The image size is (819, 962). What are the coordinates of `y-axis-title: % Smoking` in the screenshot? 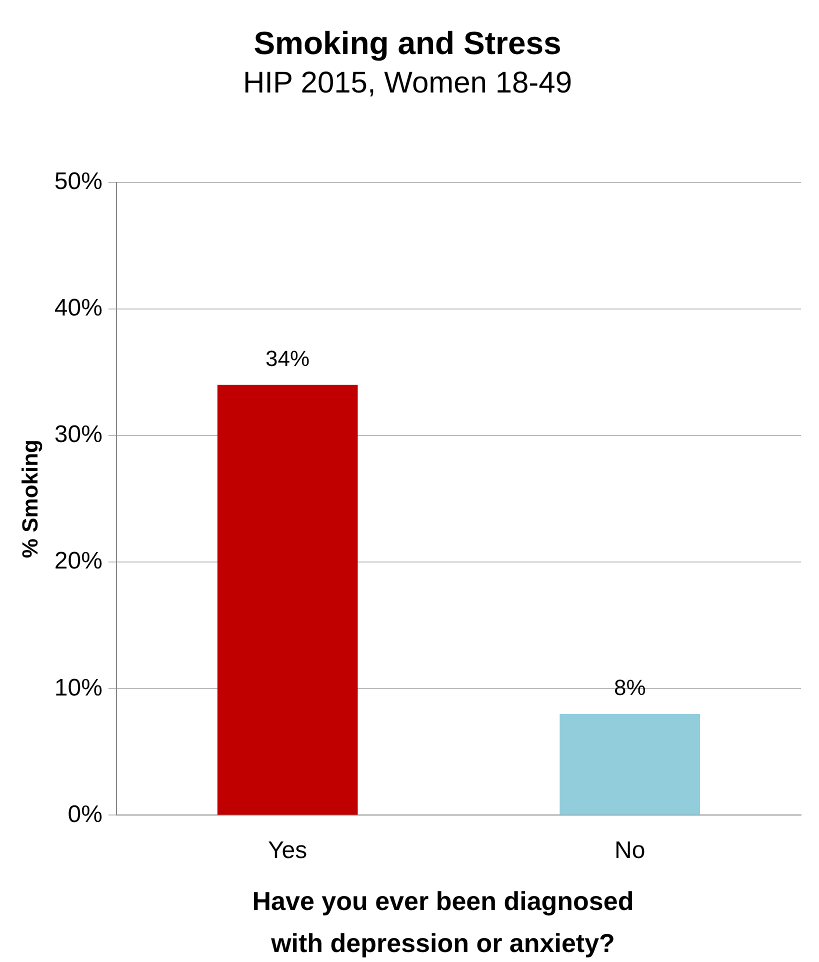 It's located at (29, 499).